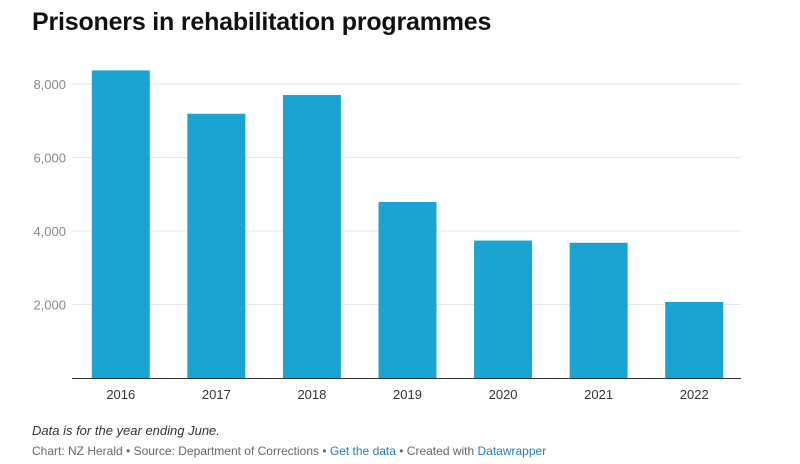 Image resolution: width=800 pixels, height=464 pixels. What do you see at coordinates (49, 84) in the screenshot?
I see `y-tick-label: 8,000` at bounding box center [49, 84].